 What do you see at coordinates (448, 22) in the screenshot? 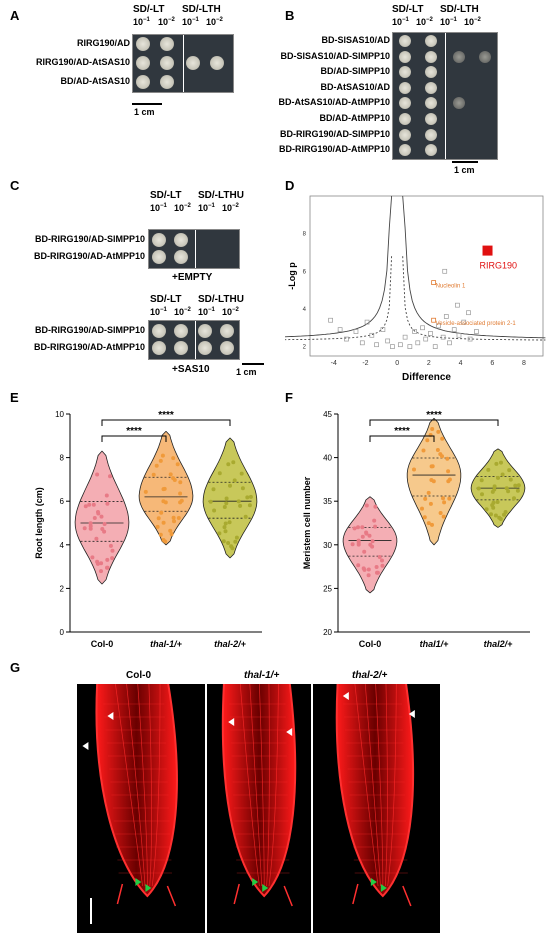
I see `panel-b-dilution-3: 10−1` at bounding box center [448, 22].